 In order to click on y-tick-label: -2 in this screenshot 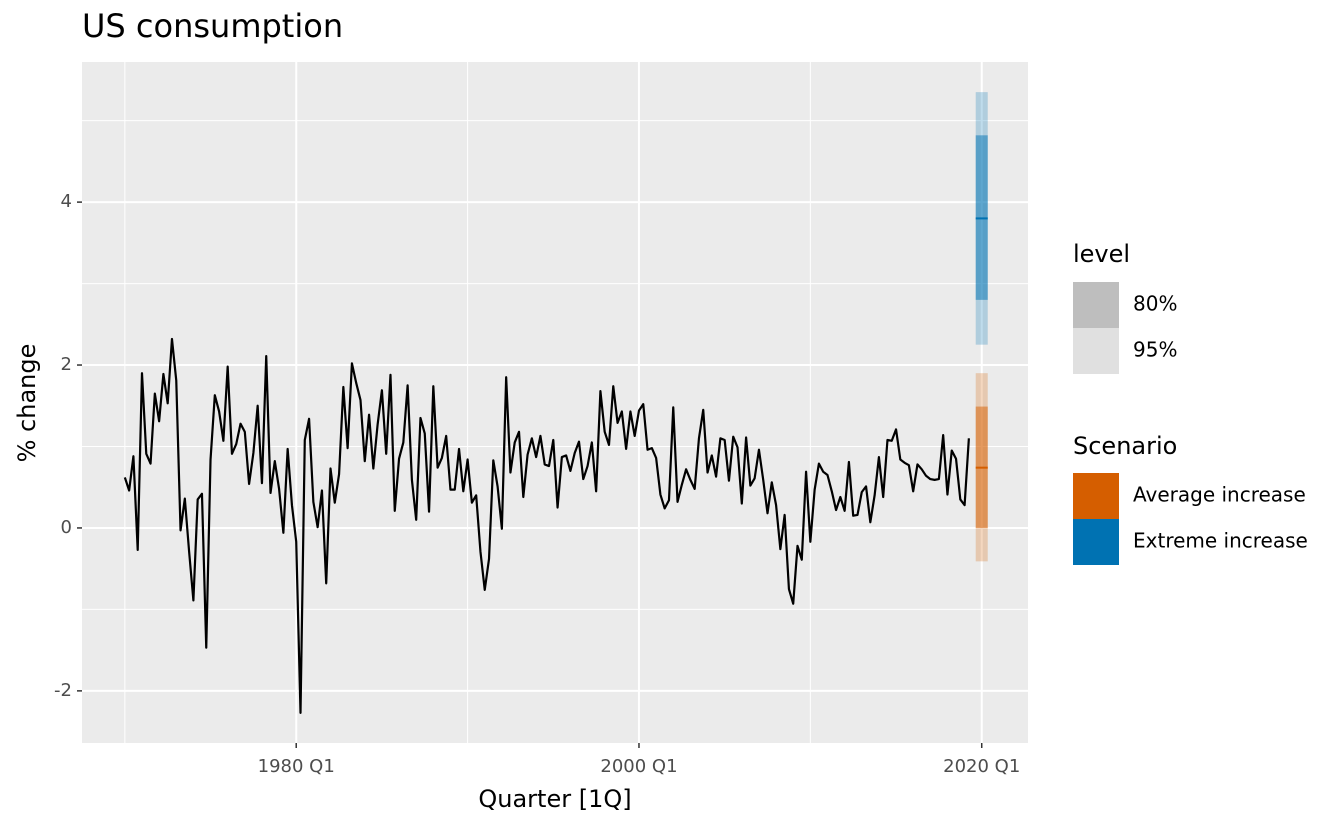, I will do `click(63, 690)`.